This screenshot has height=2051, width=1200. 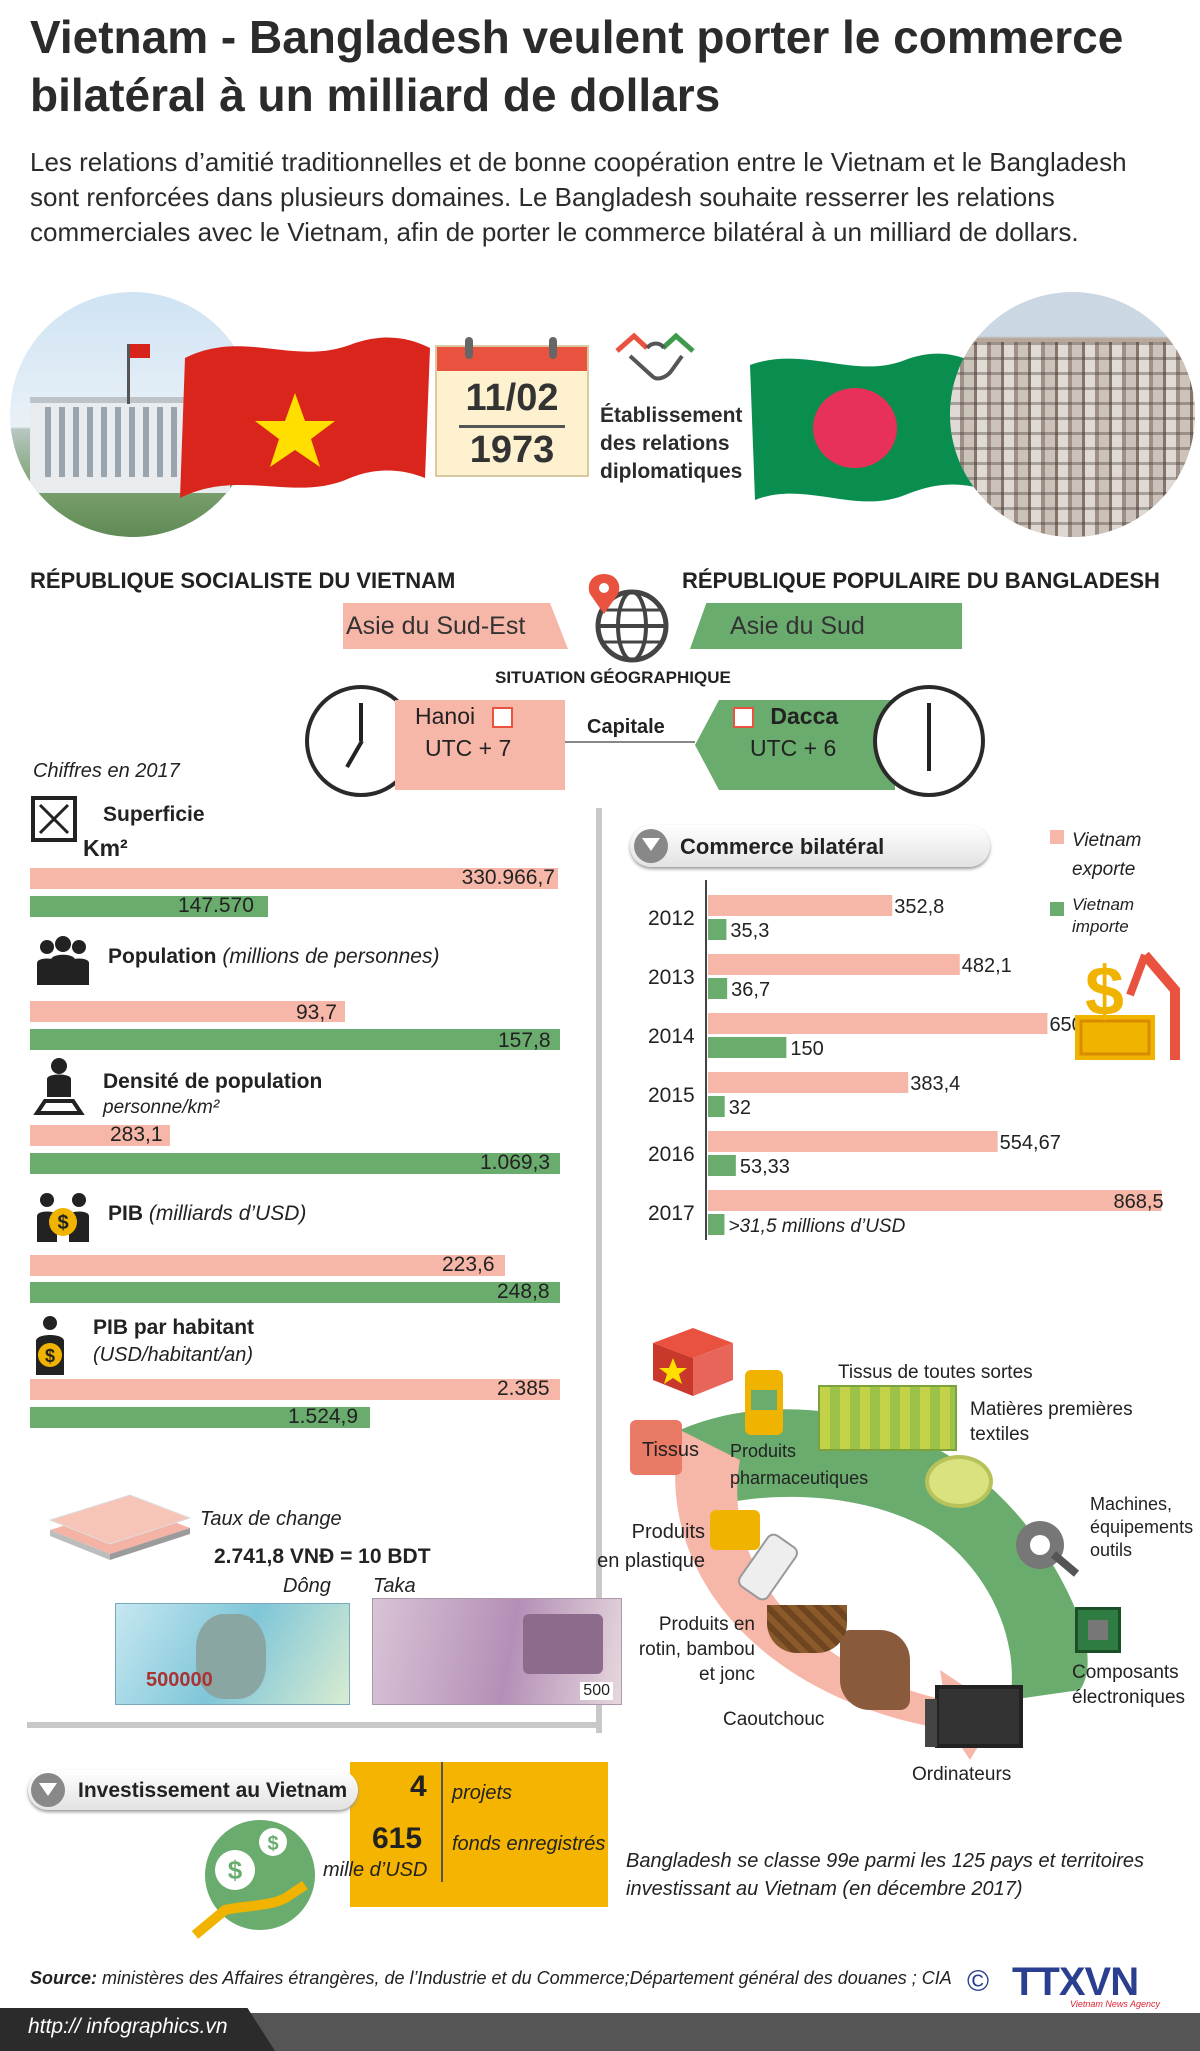 What do you see at coordinates (59, 1086) in the screenshot?
I see `density-icon` at bounding box center [59, 1086].